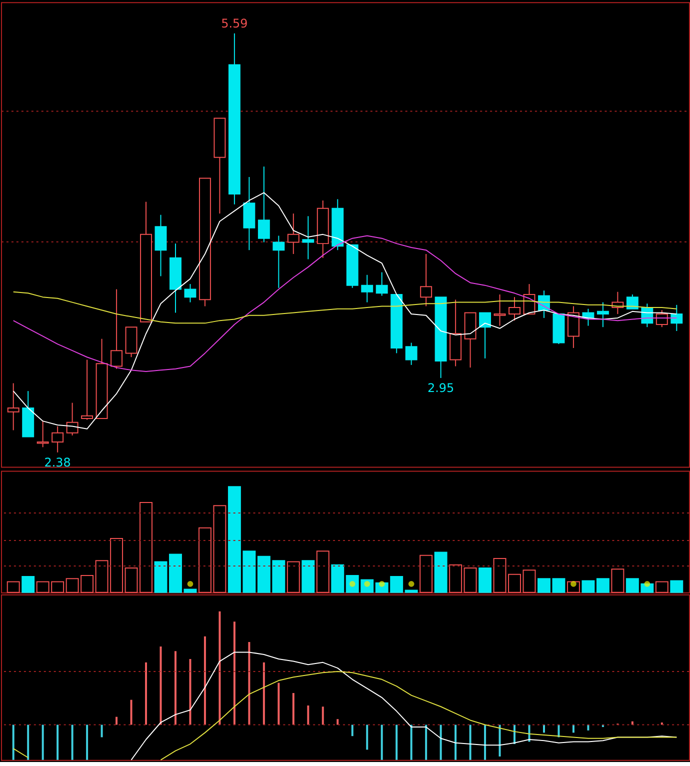 This screenshot has height=766, width=690. What do you see at coordinates (57, 462) in the screenshot?
I see `annotation: 2.38` at bounding box center [57, 462].